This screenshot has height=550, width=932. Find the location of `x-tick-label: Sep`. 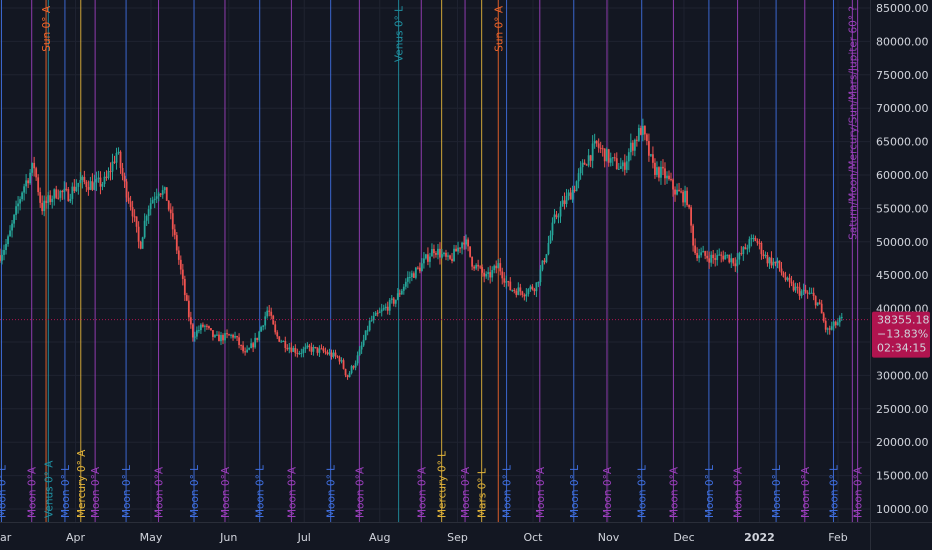

x-tick-label: Sep is located at coordinates (457, 537).